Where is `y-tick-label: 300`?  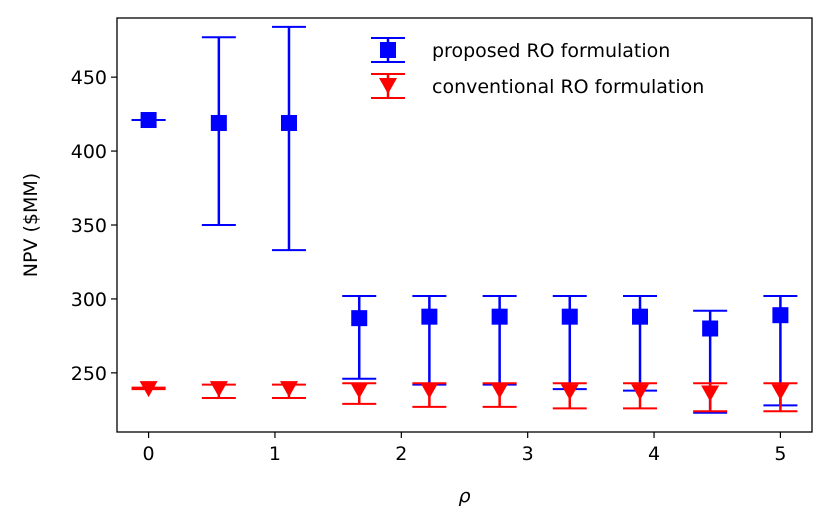
y-tick-label: 300 is located at coordinates (89, 300).